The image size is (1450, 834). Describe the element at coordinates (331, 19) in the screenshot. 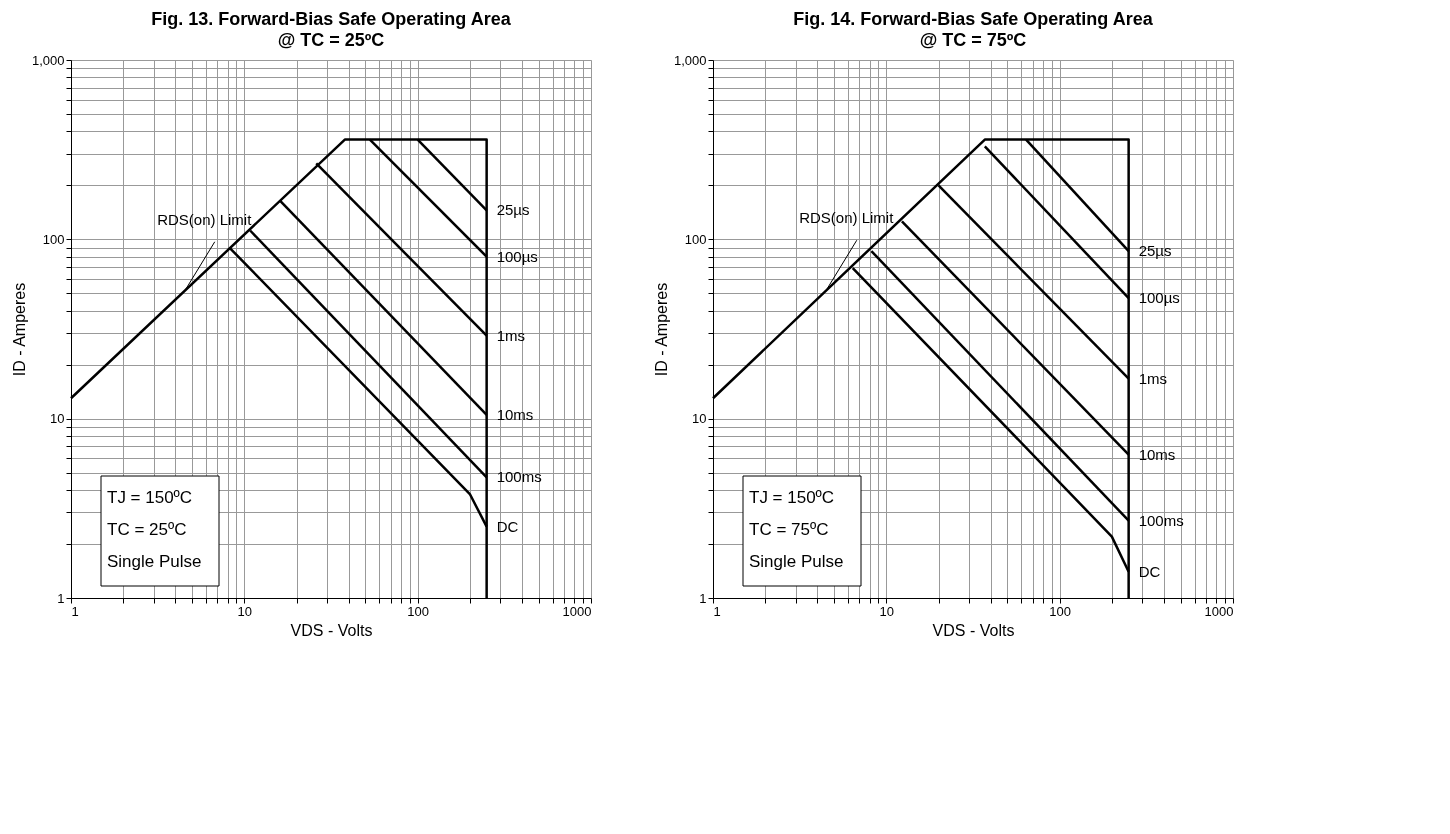

I see `chart-title: Fig. 13. Forward-Bias Safe Operating Area` at that location.